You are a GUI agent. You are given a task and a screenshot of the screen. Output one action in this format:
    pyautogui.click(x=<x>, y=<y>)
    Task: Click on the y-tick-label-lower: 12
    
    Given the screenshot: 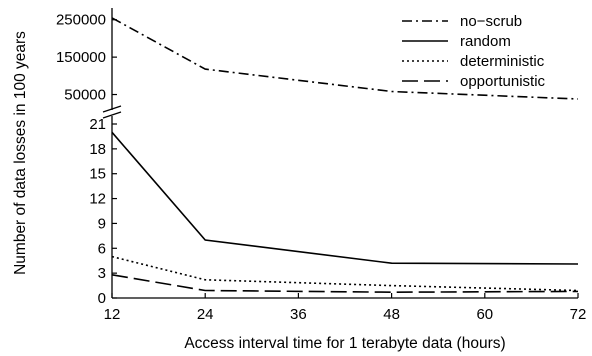 What is the action you would take?
    pyautogui.click(x=97, y=199)
    